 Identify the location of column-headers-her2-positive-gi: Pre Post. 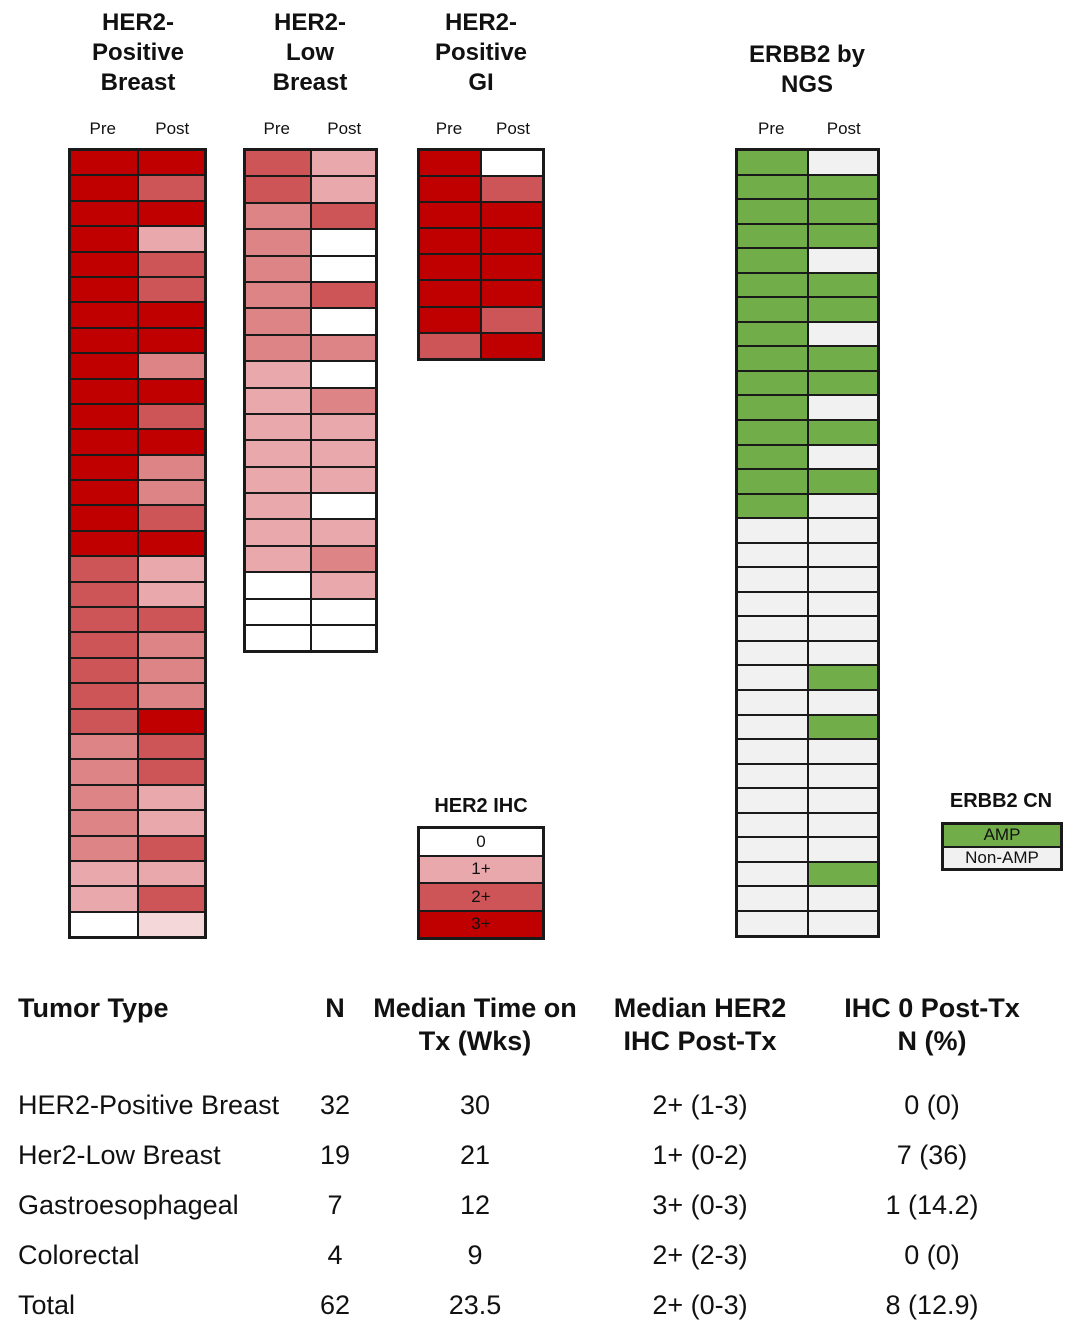
(481, 129).